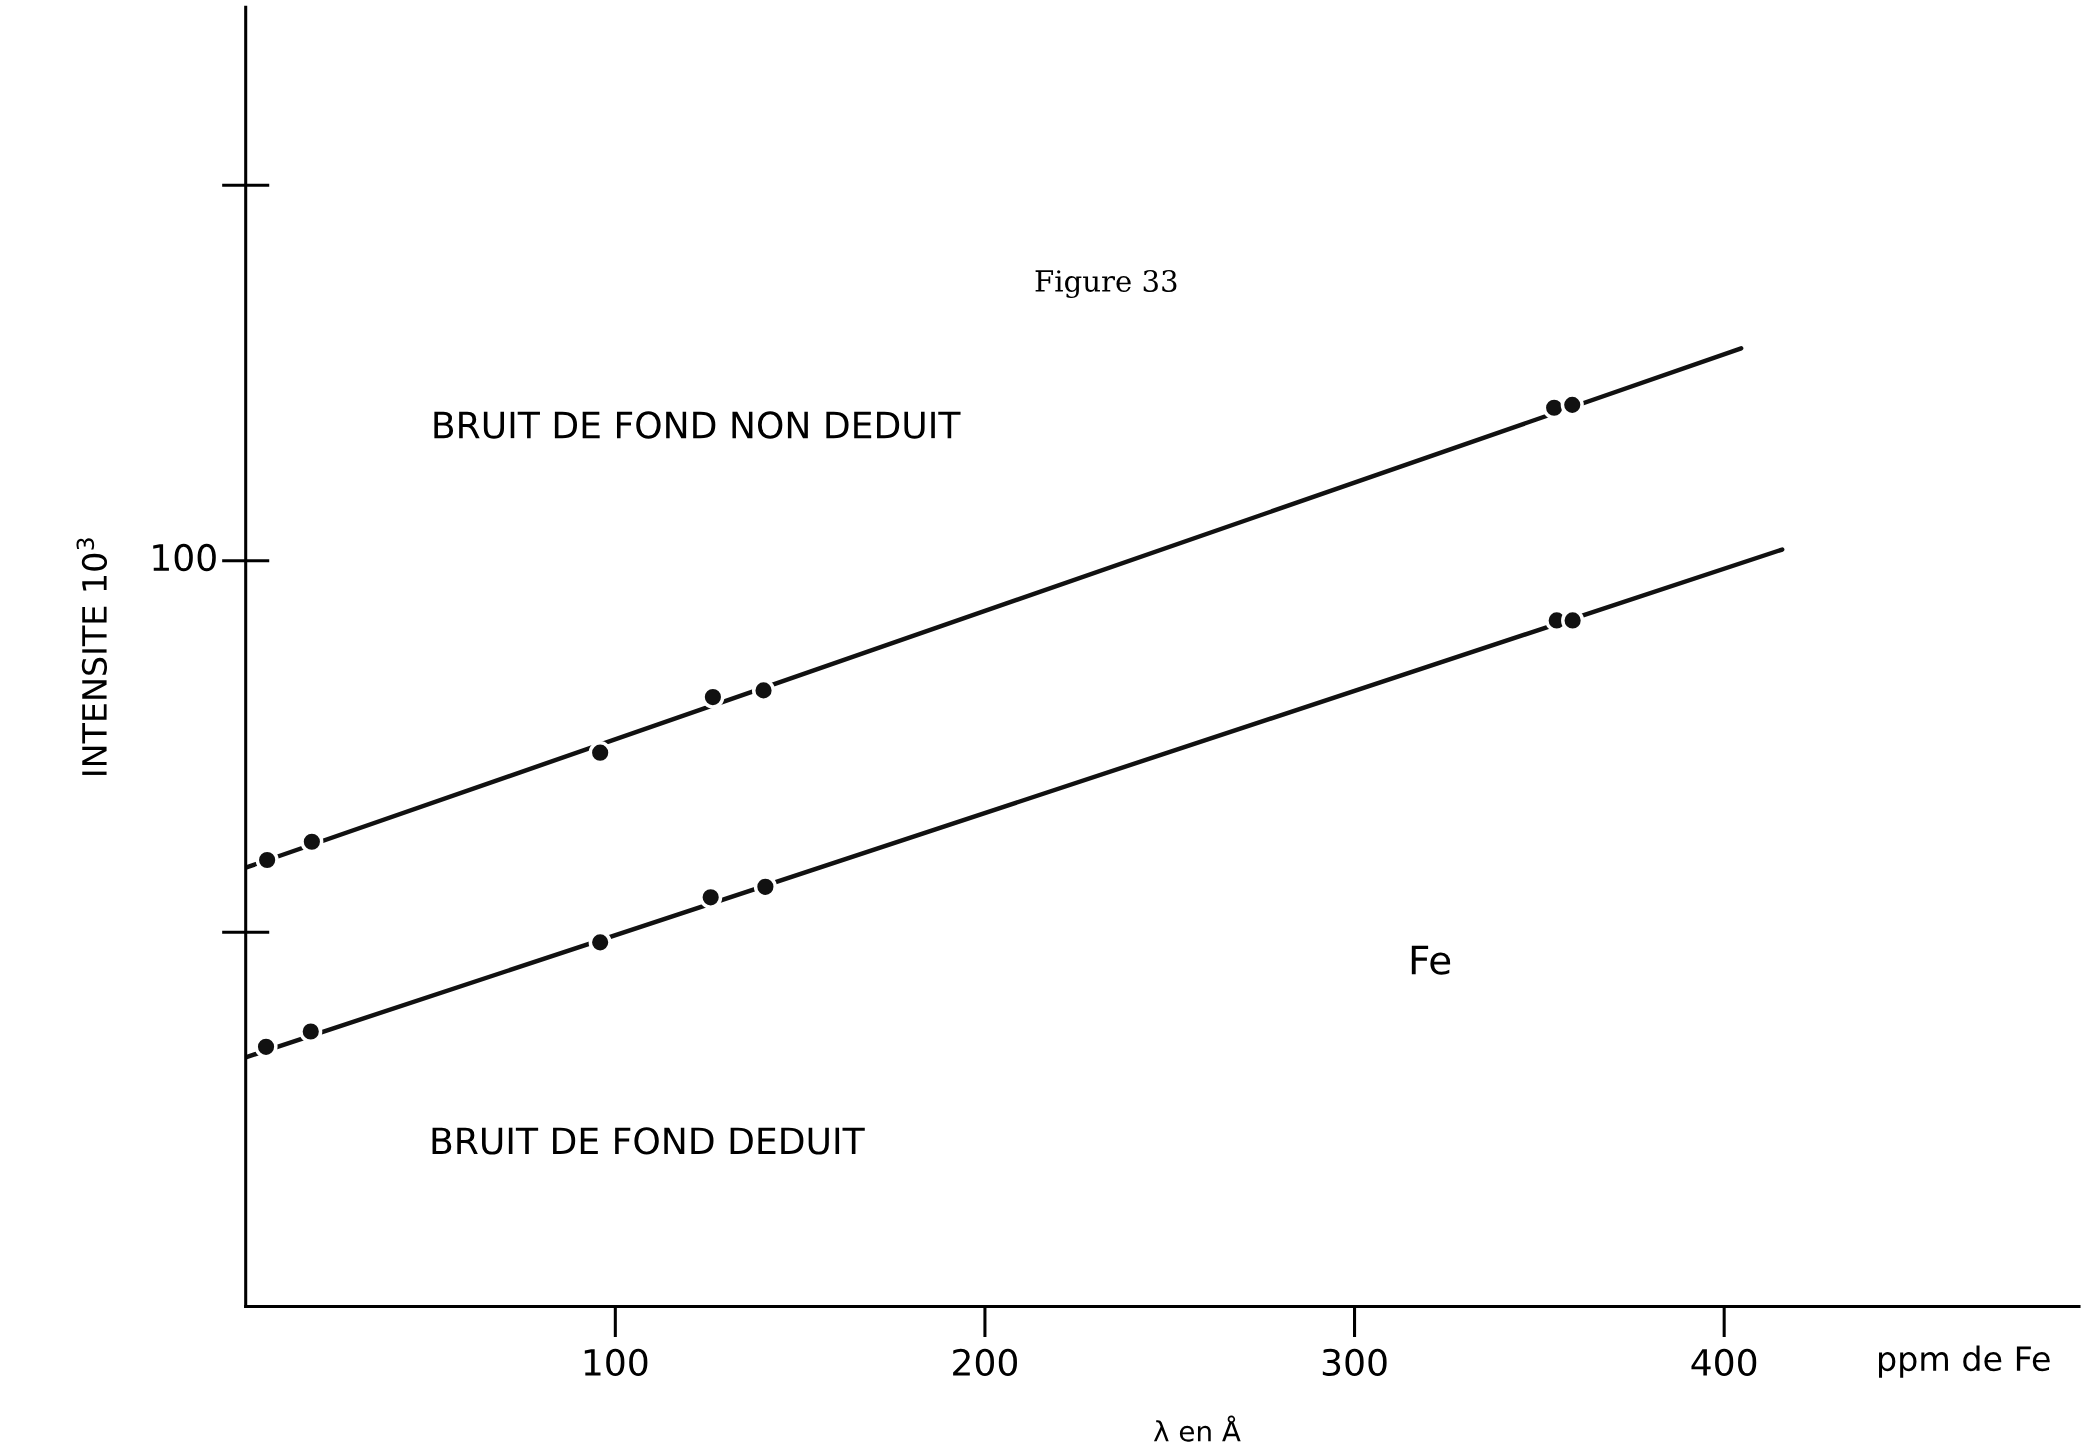  I want to click on text: λ en Å, so click(1197, 1428).